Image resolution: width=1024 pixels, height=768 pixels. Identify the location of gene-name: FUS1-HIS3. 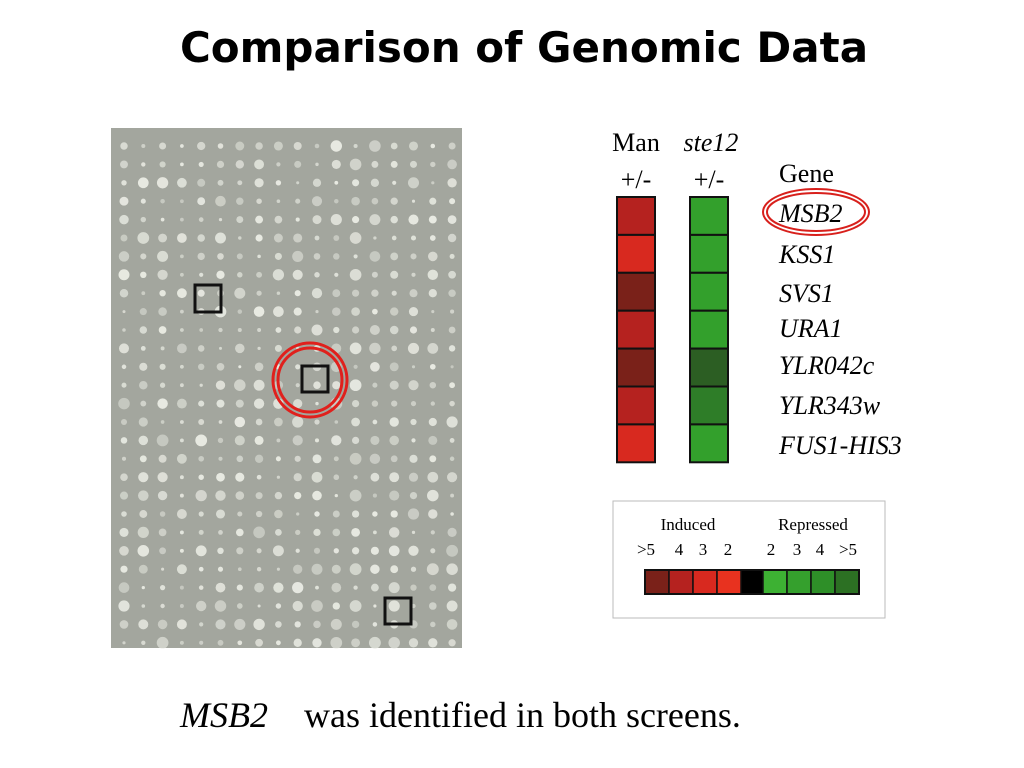
(840, 445).